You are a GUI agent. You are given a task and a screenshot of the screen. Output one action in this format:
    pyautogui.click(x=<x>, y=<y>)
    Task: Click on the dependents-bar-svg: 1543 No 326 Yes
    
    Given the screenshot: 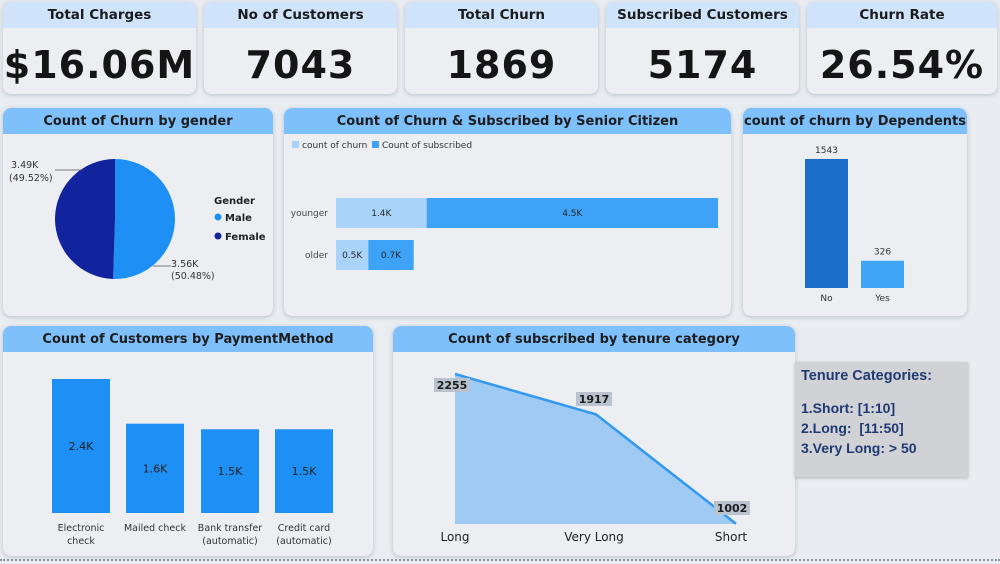 What is the action you would take?
    pyautogui.click(x=854, y=225)
    